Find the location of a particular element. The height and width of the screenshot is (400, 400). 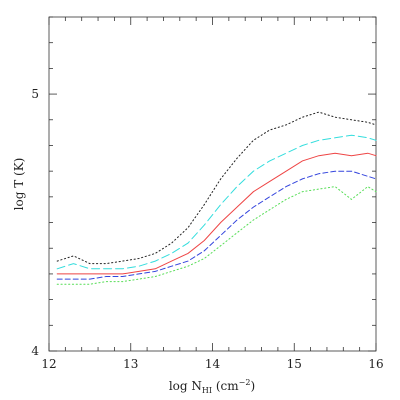

y-tick-label: 5 is located at coordinates (35, 94).